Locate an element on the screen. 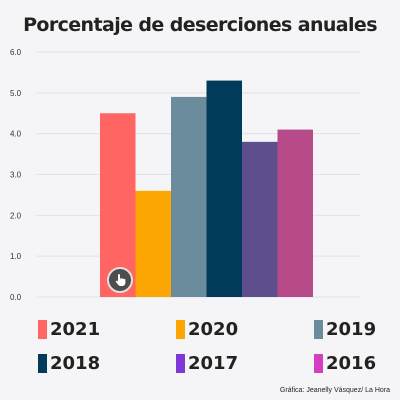  y-tick-label: 4.0 is located at coordinates (16, 134).